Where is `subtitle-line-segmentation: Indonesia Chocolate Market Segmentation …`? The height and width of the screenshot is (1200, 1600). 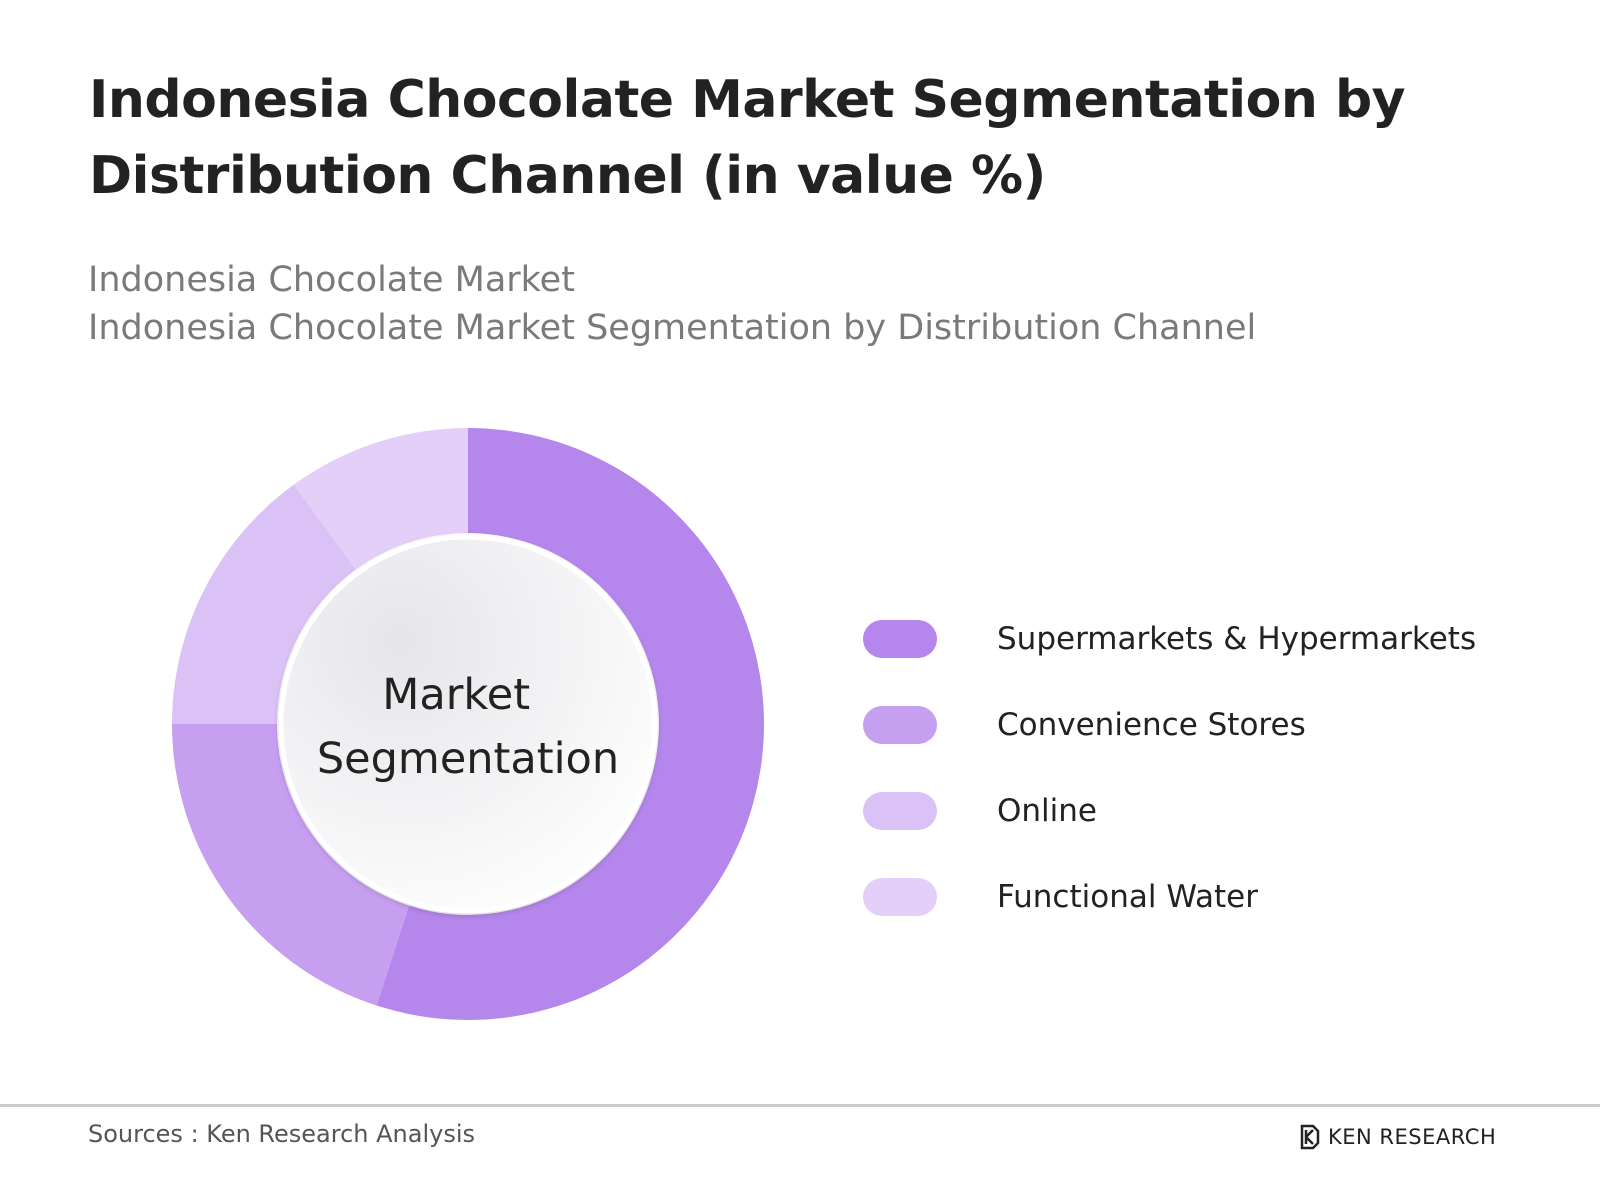
subtitle-line-segmentation: Indonesia Chocolate Market Segmentation … is located at coordinates (672, 328).